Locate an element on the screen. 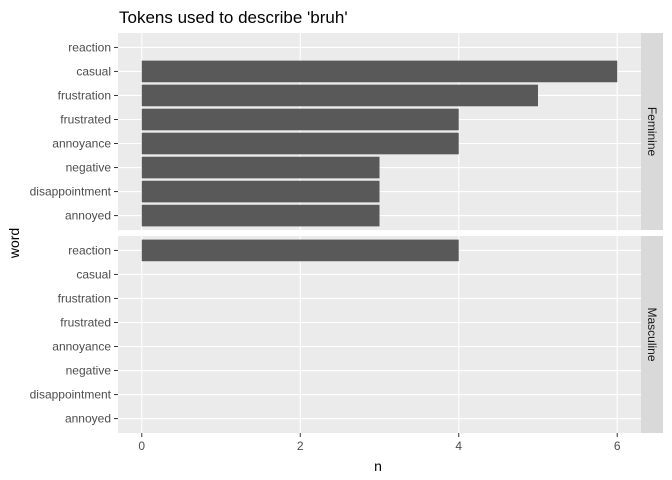 This screenshot has height=480, width=672. chart-title: Tokens used to describe 'bruh' is located at coordinates (233, 17).